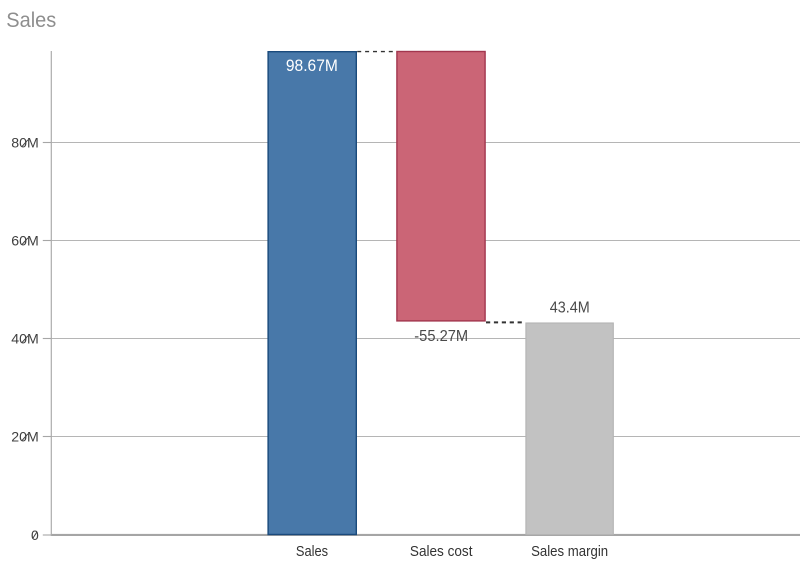  What do you see at coordinates (569, 552) in the screenshot?
I see `svg-text: Sales margin` at bounding box center [569, 552].